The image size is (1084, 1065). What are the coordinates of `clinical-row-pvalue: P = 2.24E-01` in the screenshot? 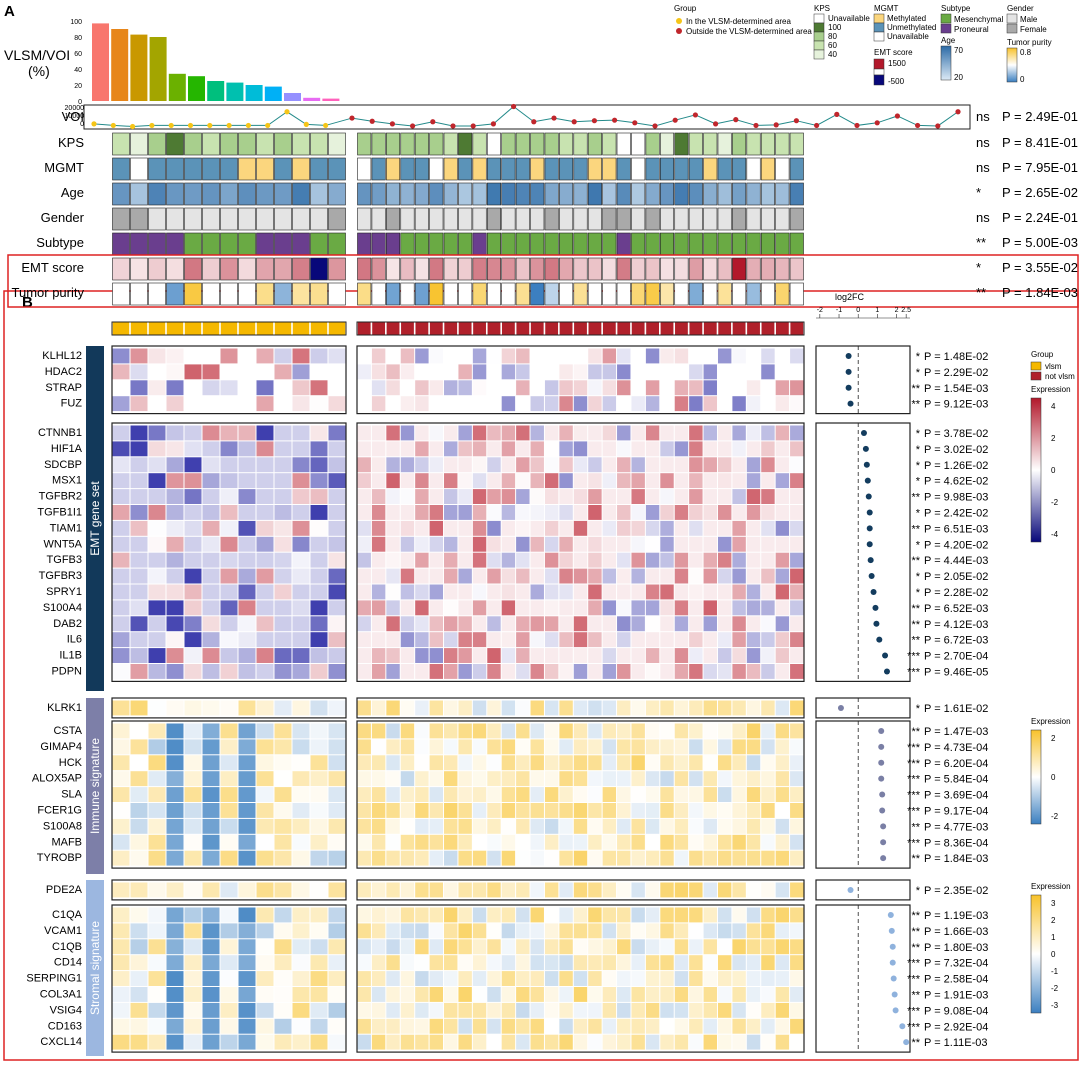 It's located at (1040, 217).